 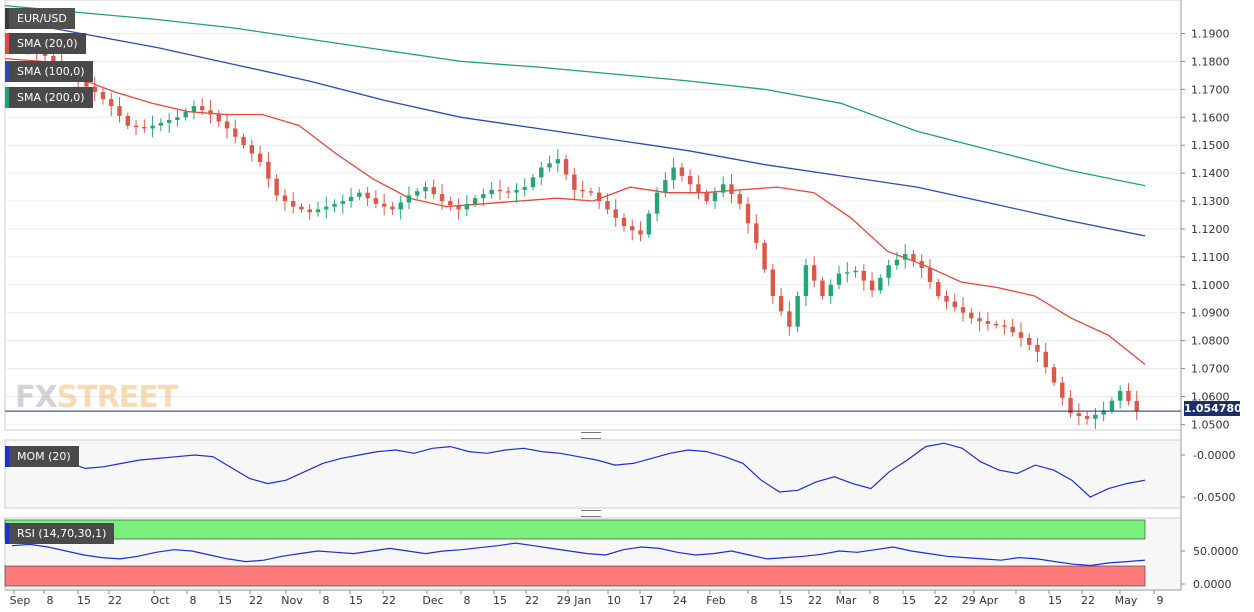 I want to click on y-tick-label: 1.1600, so click(x=1210, y=117).